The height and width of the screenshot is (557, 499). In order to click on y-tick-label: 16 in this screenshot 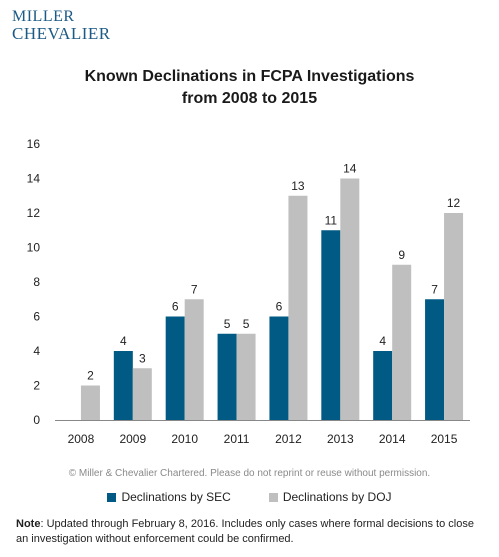, I will do `click(34, 144)`.